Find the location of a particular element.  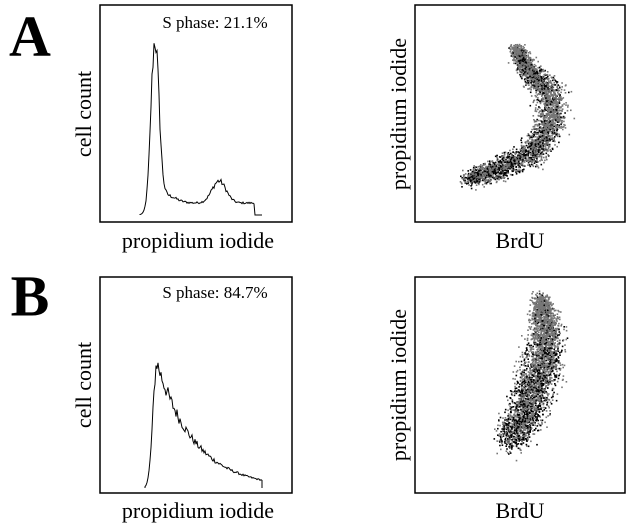

panel-label: B is located at coordinates (30, 295).